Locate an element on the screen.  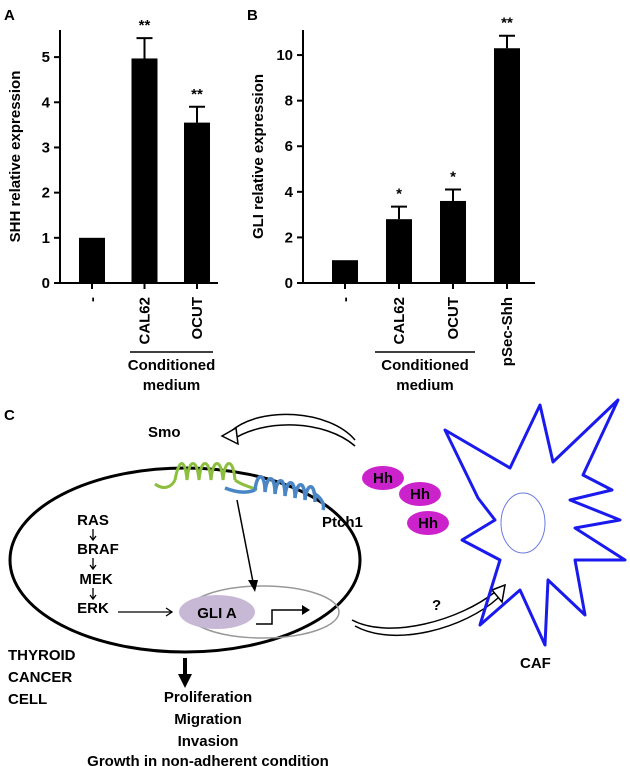
y-tick-label: 6 is located at coordinates (289, 146).